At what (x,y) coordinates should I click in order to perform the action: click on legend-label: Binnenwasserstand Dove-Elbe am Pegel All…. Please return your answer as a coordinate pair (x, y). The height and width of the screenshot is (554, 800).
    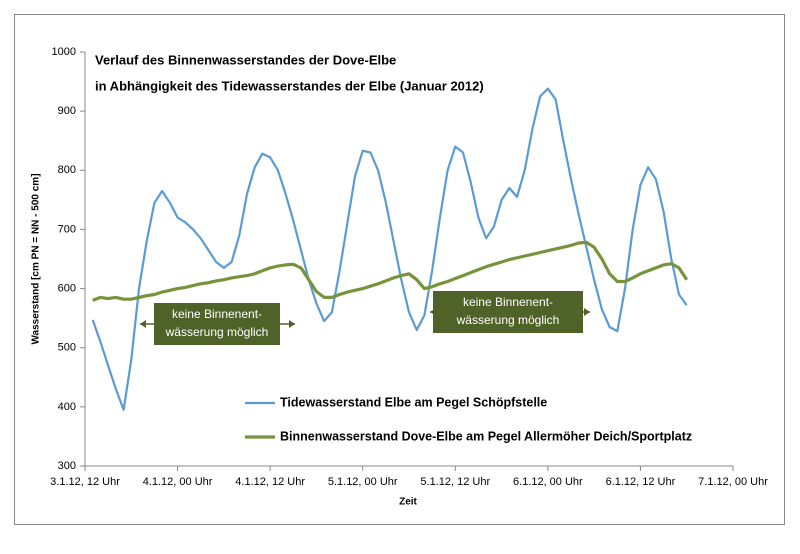
    Looking at the image, I should click on (486, 436).